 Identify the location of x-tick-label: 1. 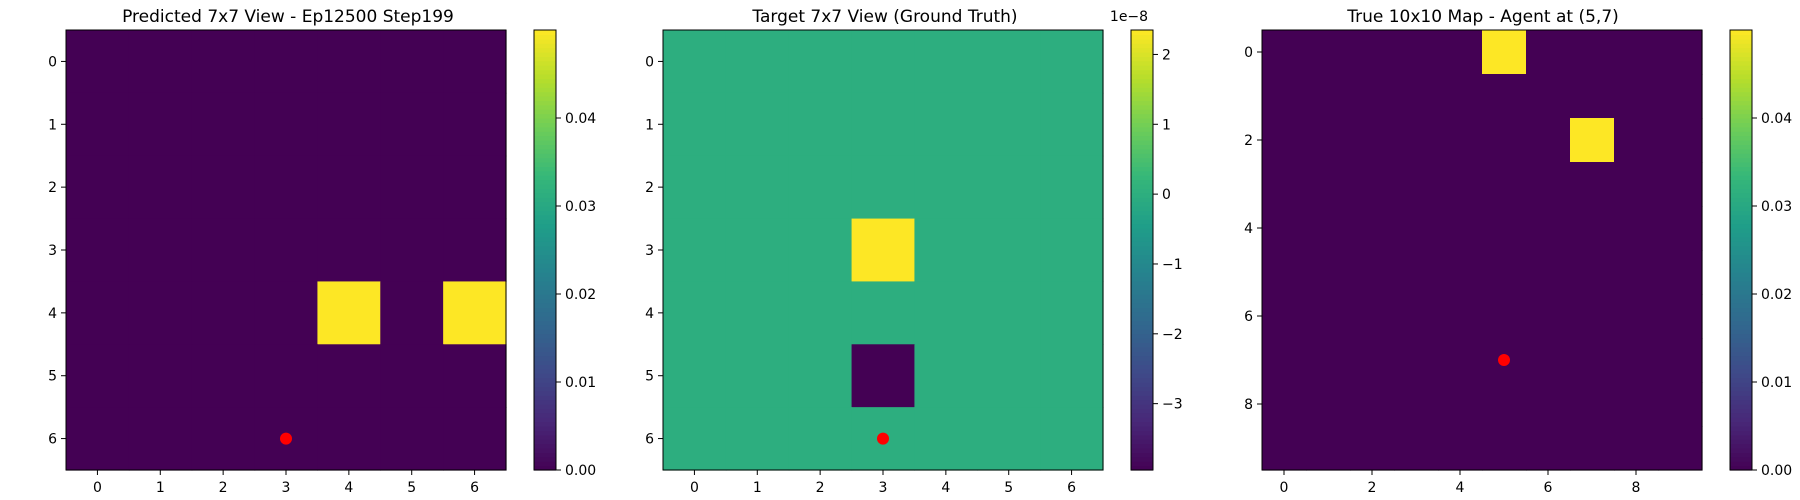
(757, 488).